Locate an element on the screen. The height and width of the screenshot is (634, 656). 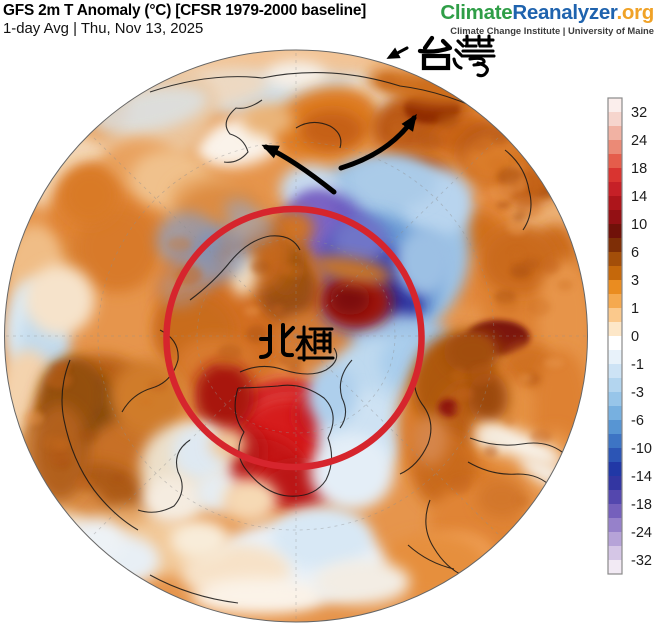
svg-text: -24 is located at coordinates (641, 533).